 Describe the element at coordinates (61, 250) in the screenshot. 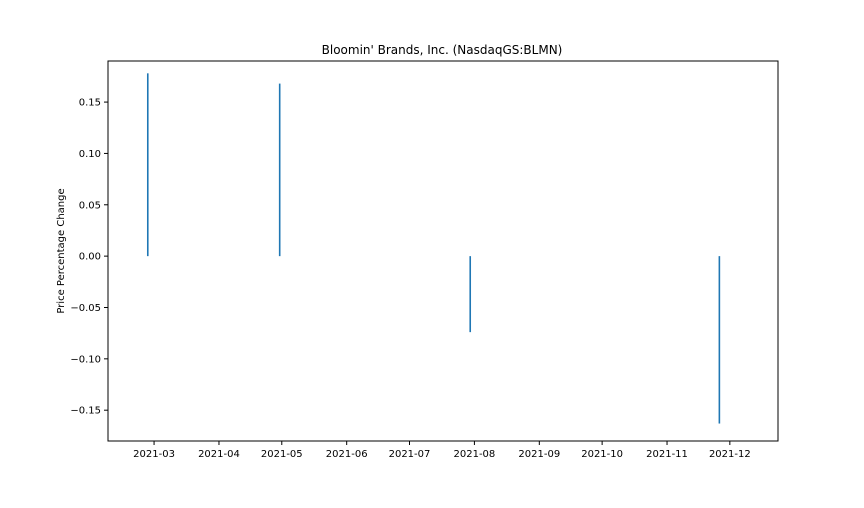

I see `y-axis-label: Price Percentage Change` at that location.